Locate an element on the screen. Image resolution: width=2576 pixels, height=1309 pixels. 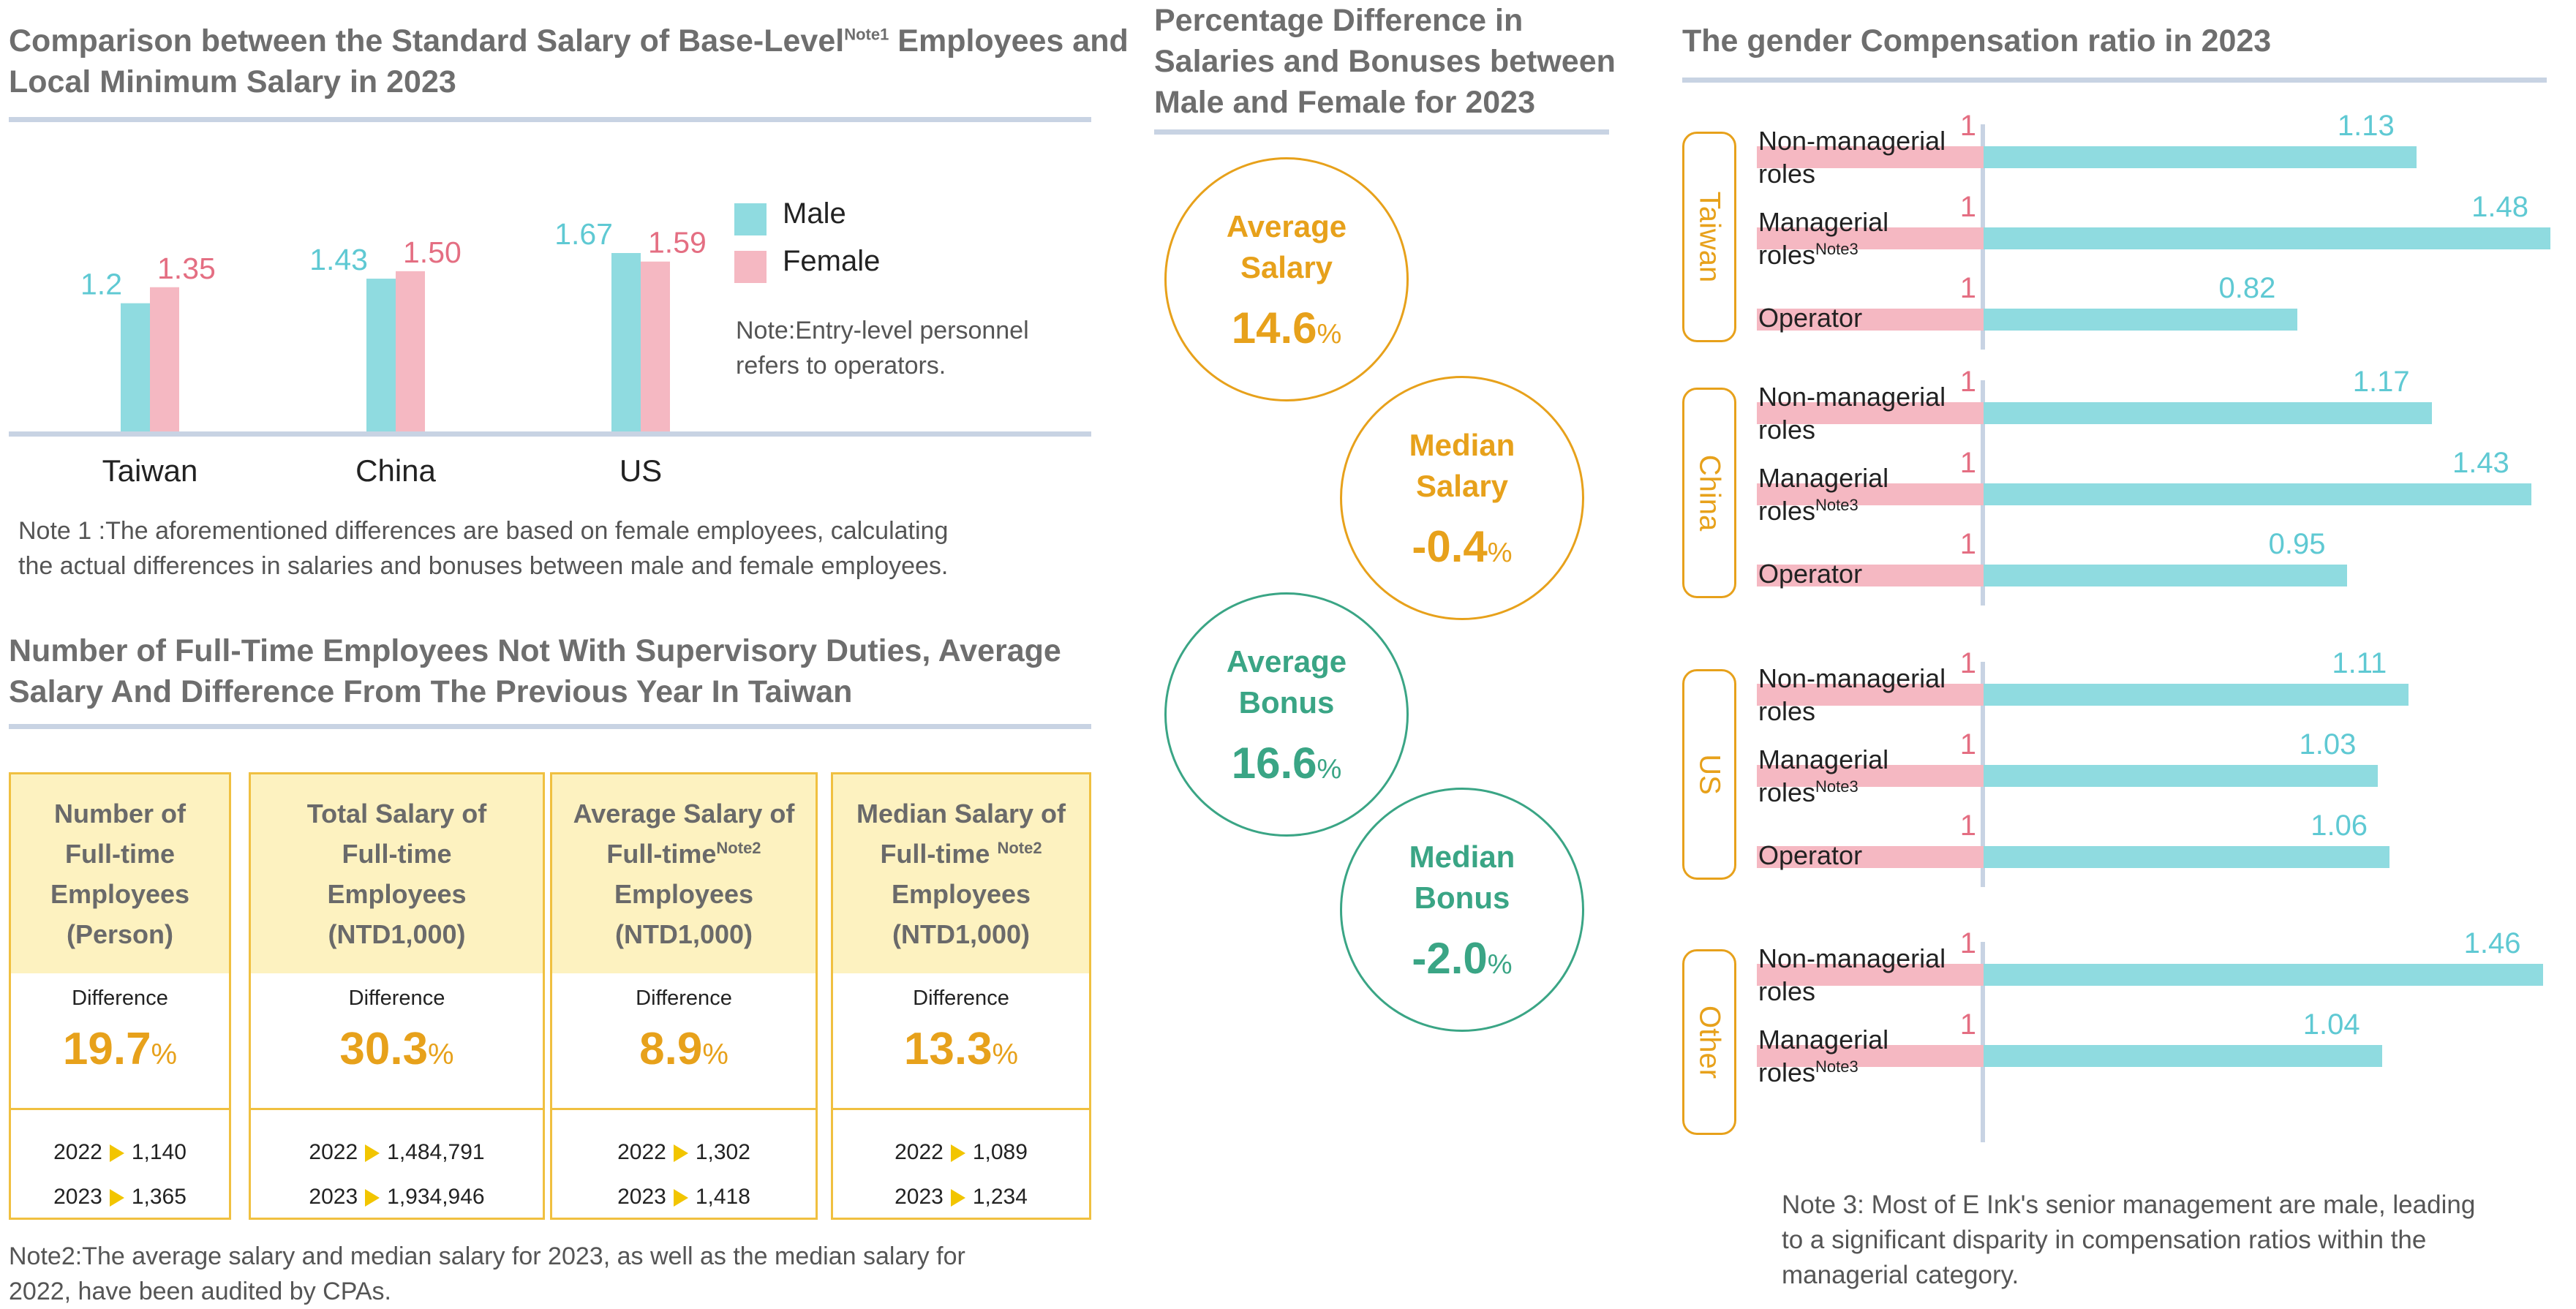
ratio-chart-title-rule is located at coordinates (2114, 80).